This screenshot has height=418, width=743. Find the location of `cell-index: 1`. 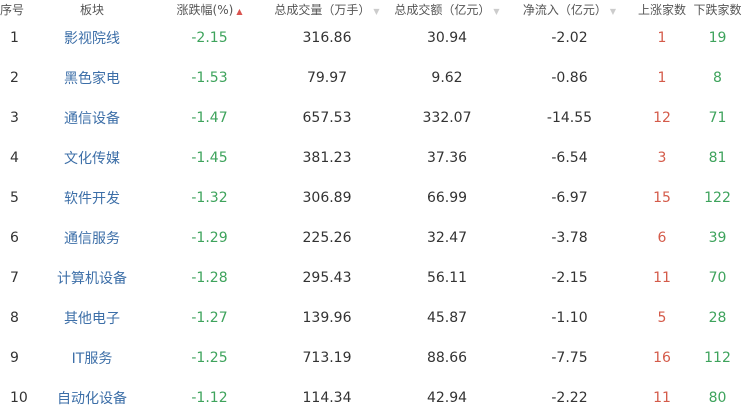

cell-index: 1 is located at coordinates (14, 38).